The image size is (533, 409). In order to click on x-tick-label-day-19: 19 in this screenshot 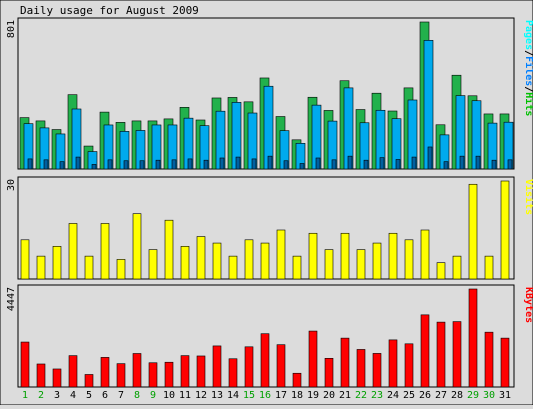, I will do `click(313, 395)`.